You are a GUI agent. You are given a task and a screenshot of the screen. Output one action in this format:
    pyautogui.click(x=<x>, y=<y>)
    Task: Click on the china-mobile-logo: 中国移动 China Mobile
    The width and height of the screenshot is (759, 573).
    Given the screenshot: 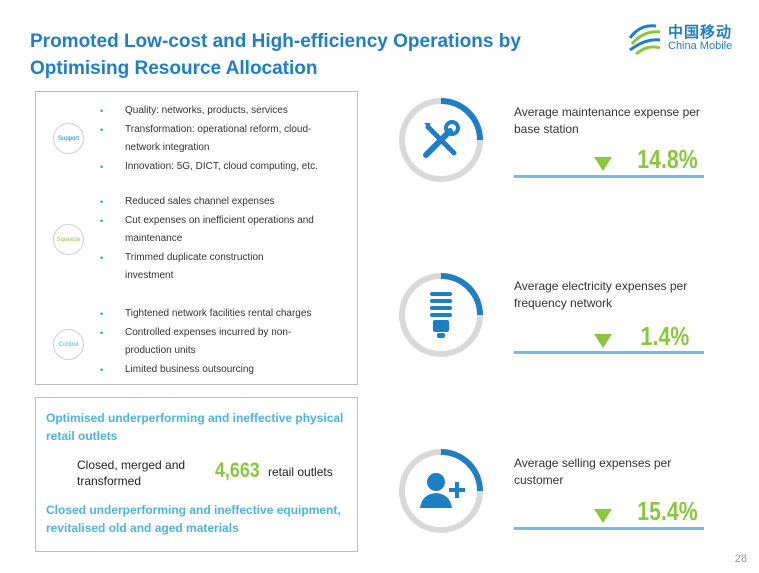 What is the action you would take?
    pyautogui.click(x=685, y=38)
    